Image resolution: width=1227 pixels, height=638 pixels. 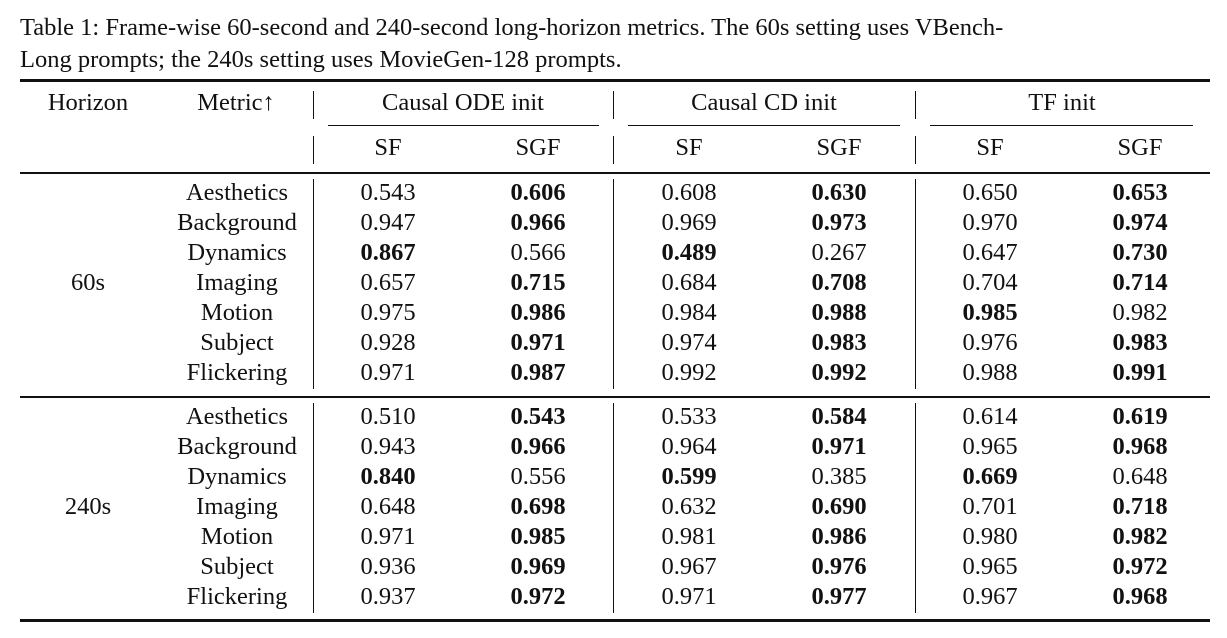 I want to click on table-cell: 0.669, so click(x=990, y=476).